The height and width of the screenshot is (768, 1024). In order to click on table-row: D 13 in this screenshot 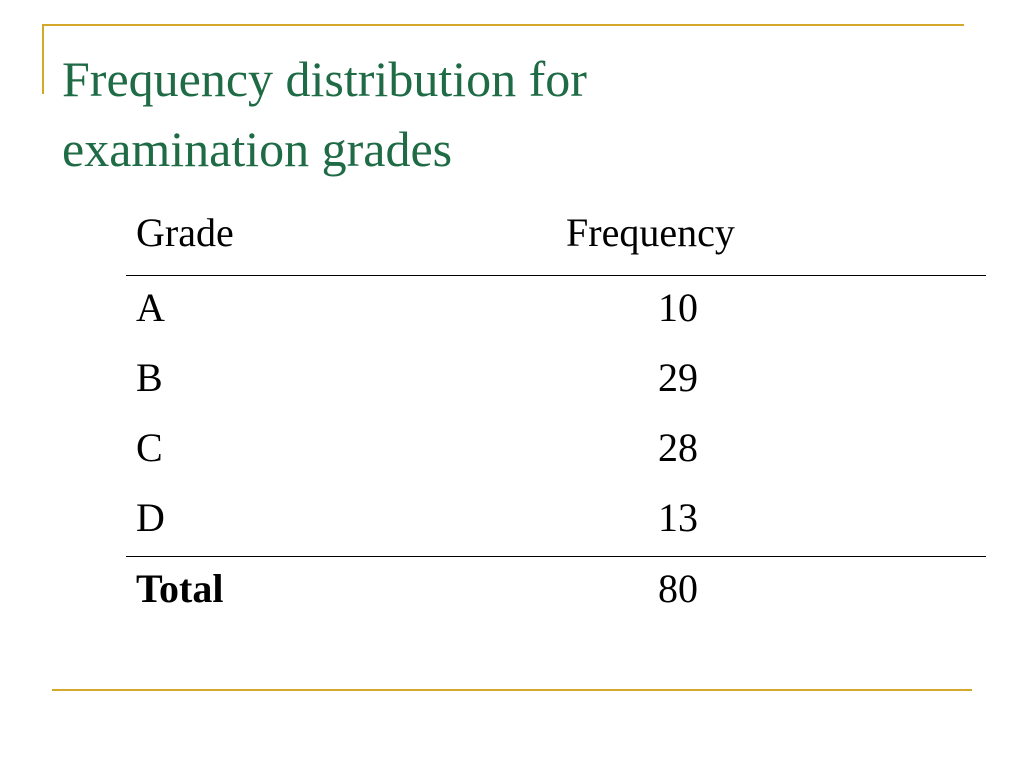, I will do `click(556, 520)`.